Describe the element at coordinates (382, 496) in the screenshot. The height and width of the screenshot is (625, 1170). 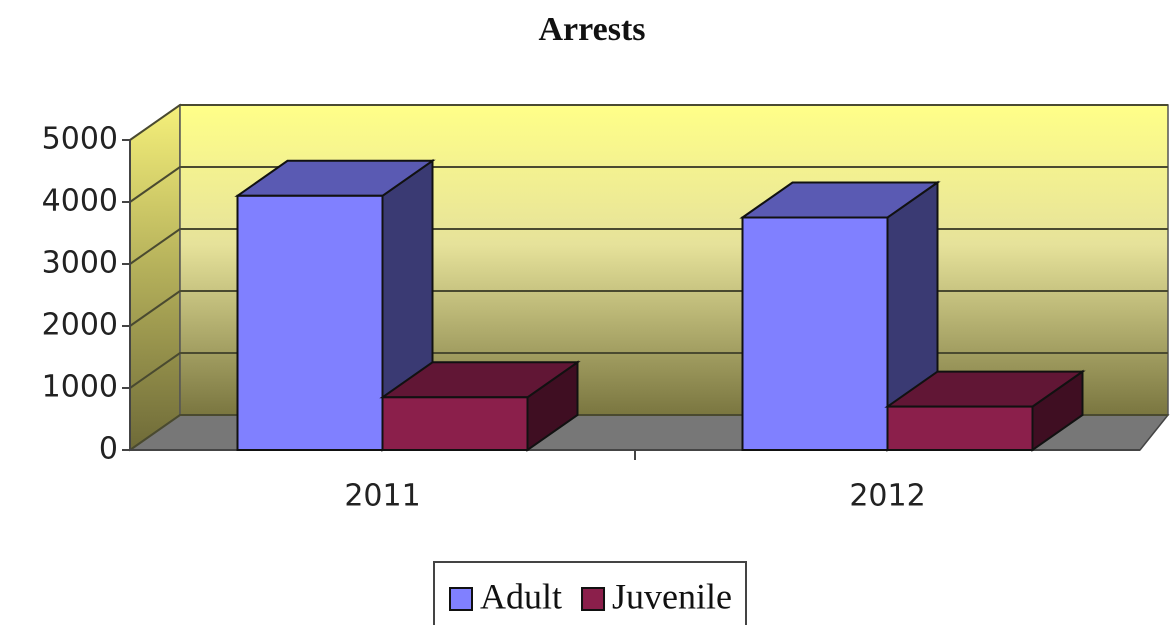
I see `x-tick-label: 2011` at that location.